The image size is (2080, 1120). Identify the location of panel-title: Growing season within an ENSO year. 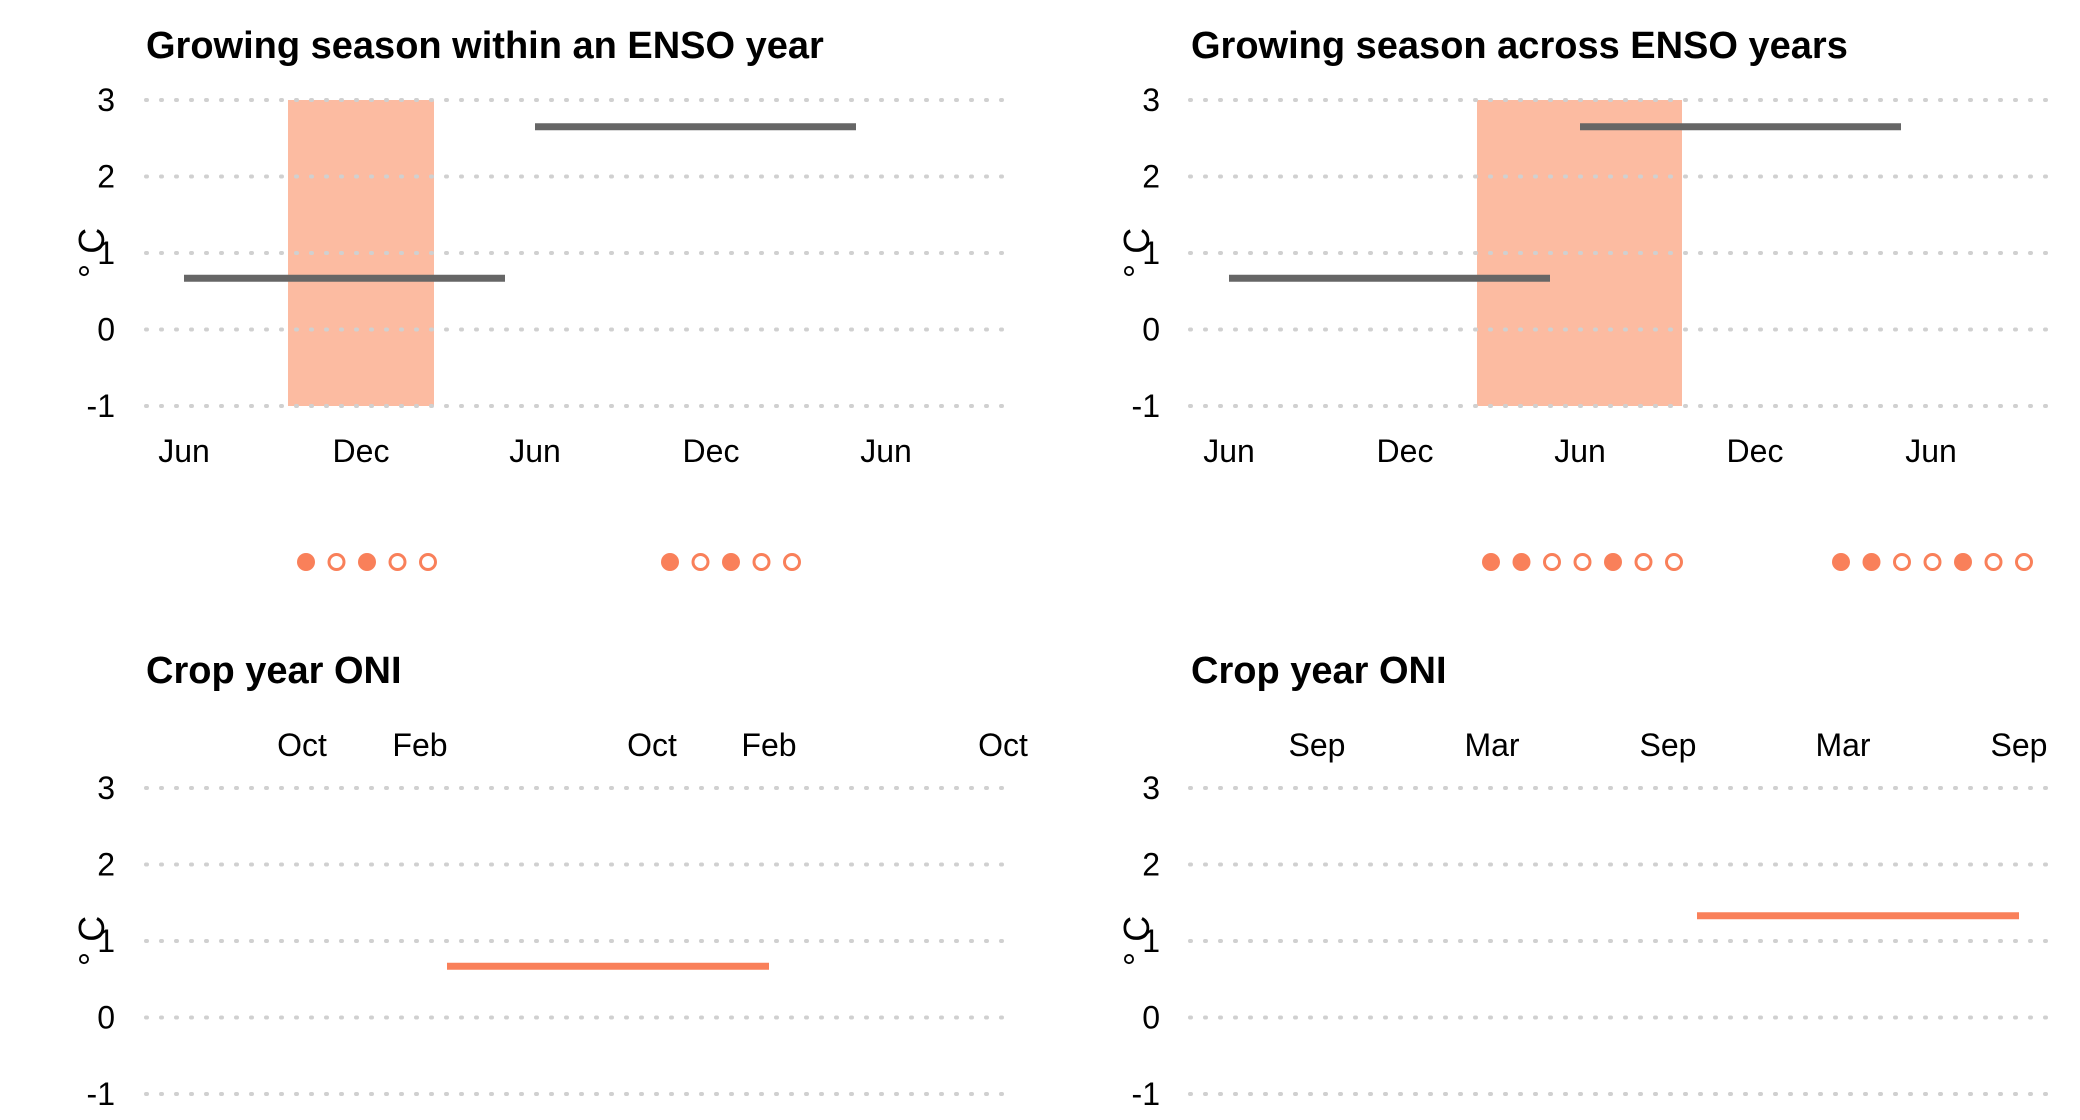
(485, 46).